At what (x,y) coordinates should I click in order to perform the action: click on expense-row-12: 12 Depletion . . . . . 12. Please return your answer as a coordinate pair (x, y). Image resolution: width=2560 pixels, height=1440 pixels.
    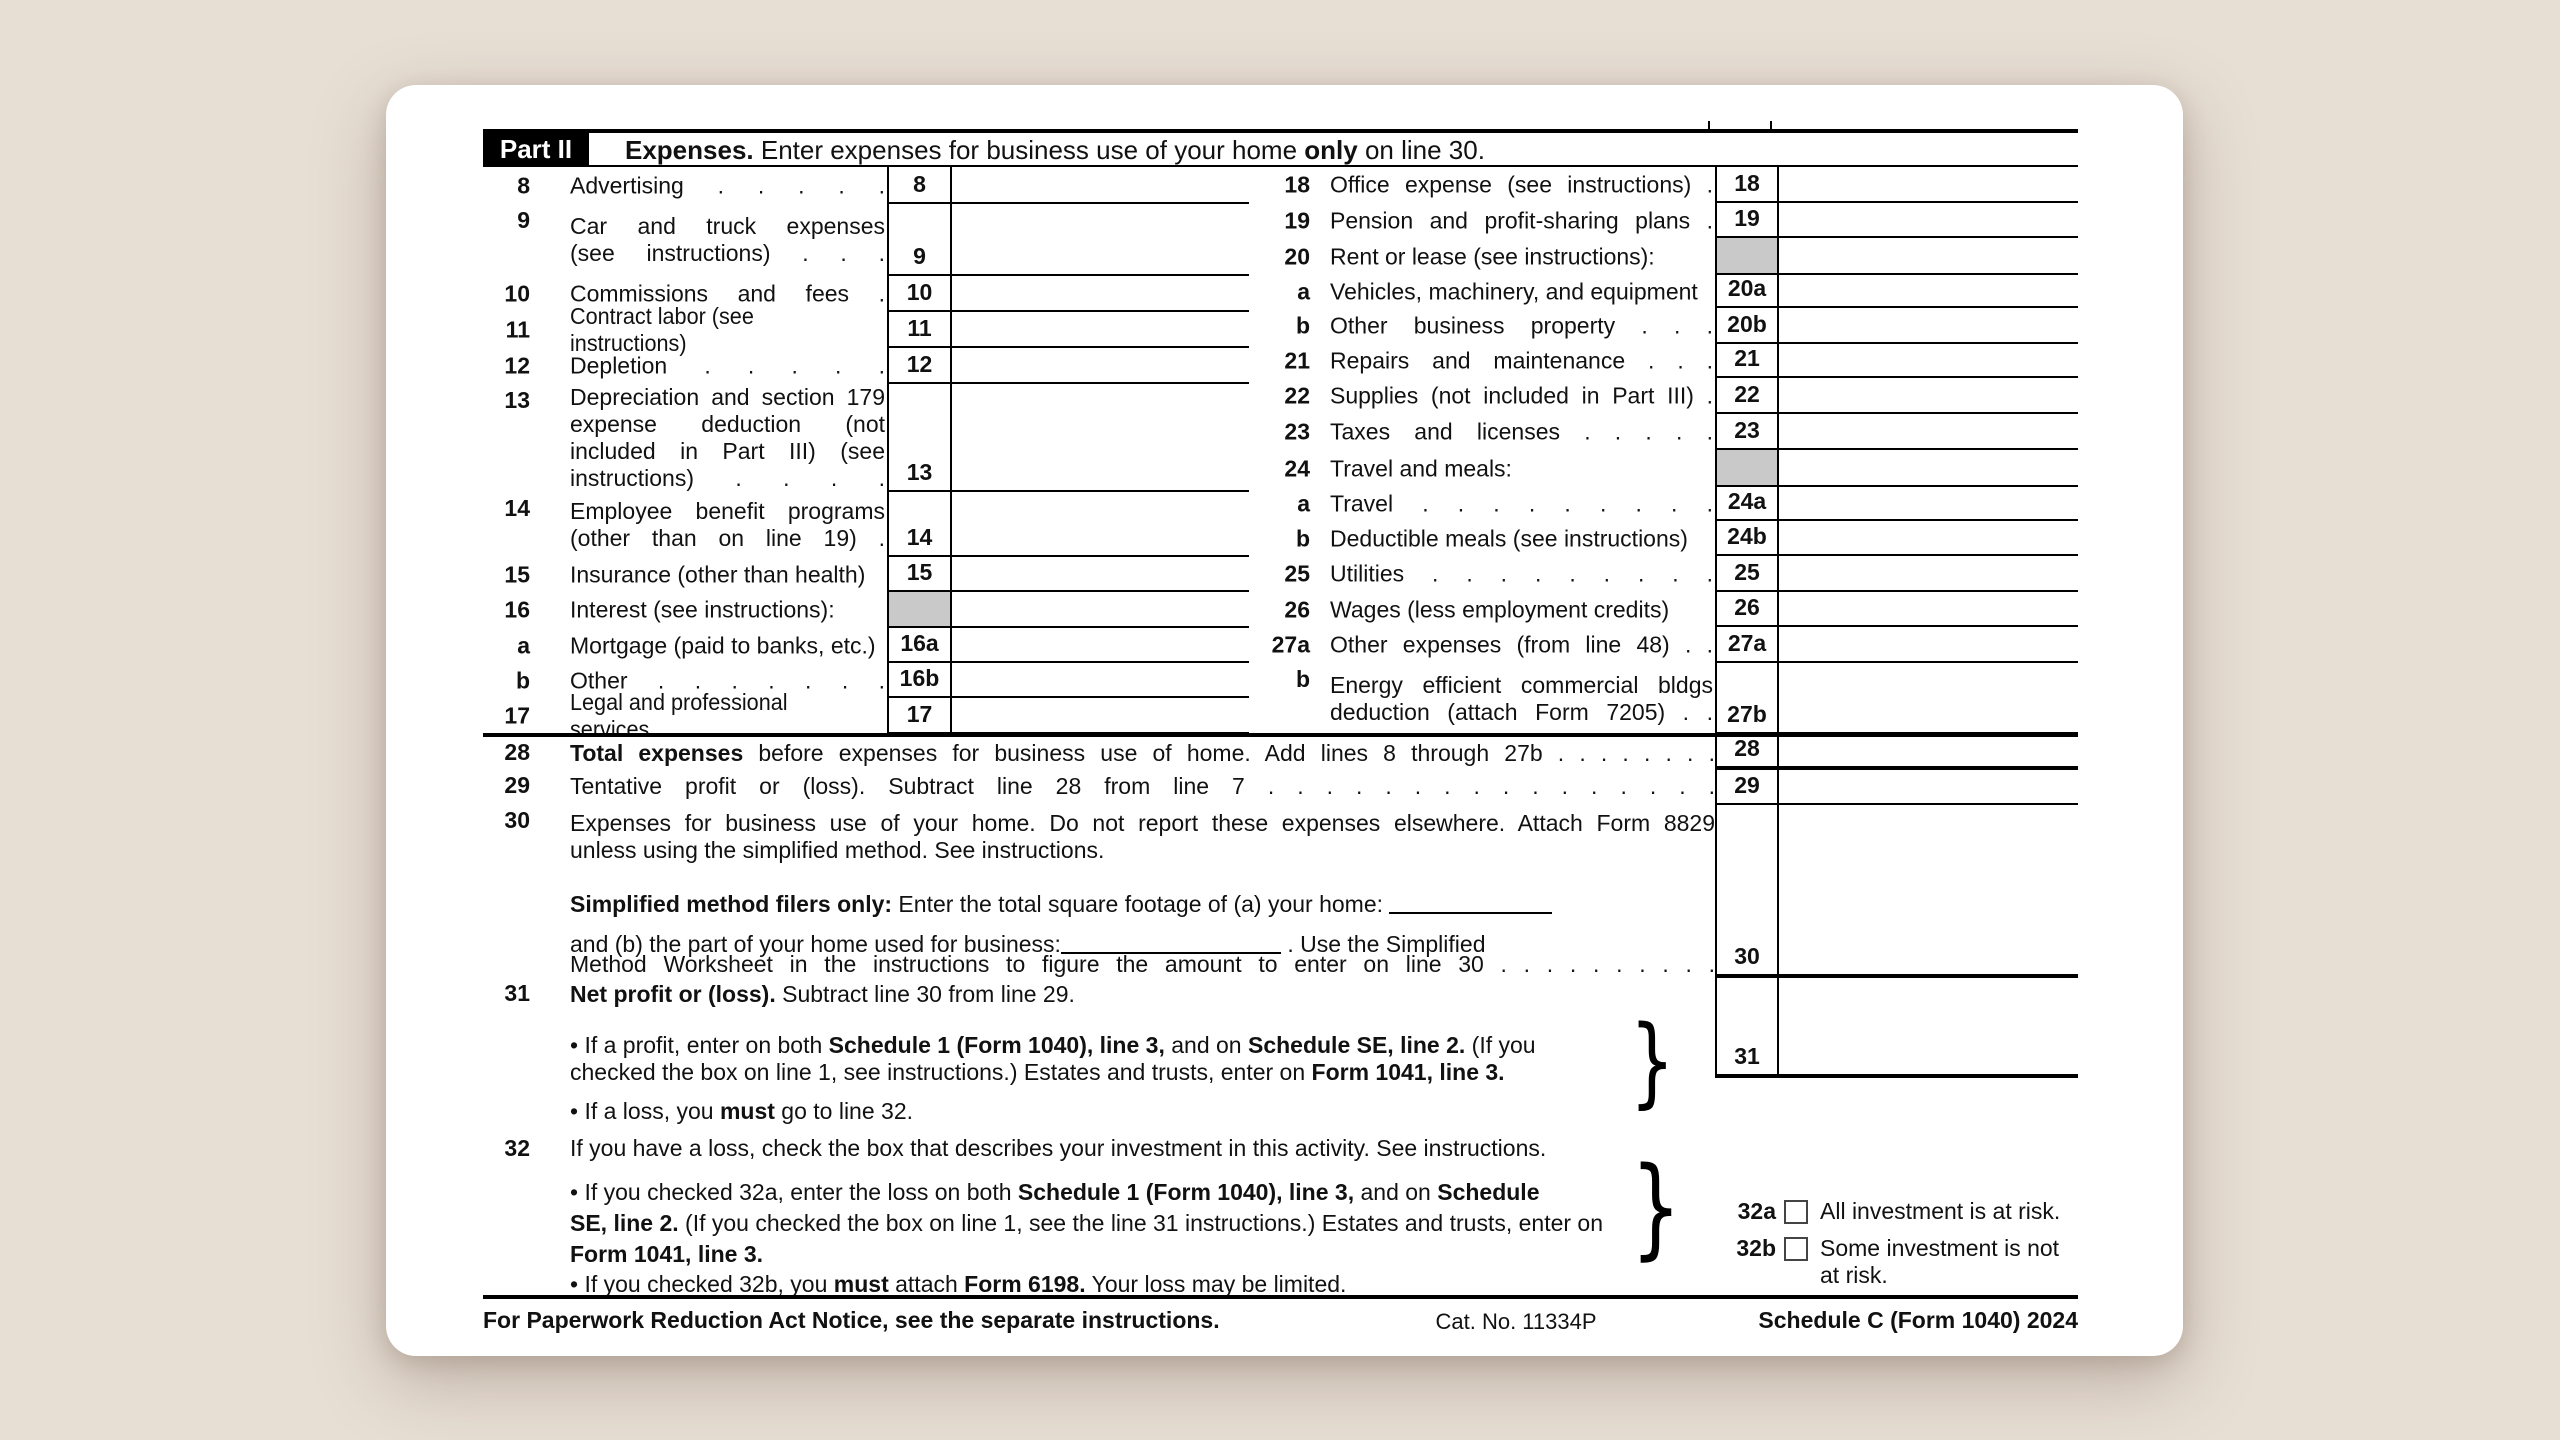
    Looking at the image, I should click on (866, 366).